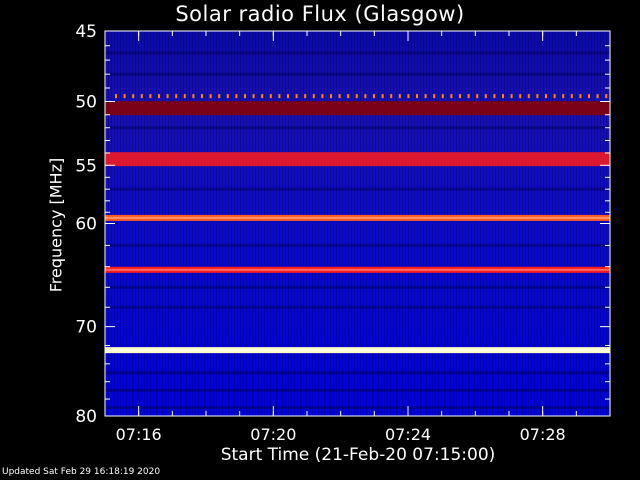 This screenshot has width=640, height=480. I want to click on updated-timestamp: Updated Sat Feb 29 16:18:19 2020, so click(81, 472).